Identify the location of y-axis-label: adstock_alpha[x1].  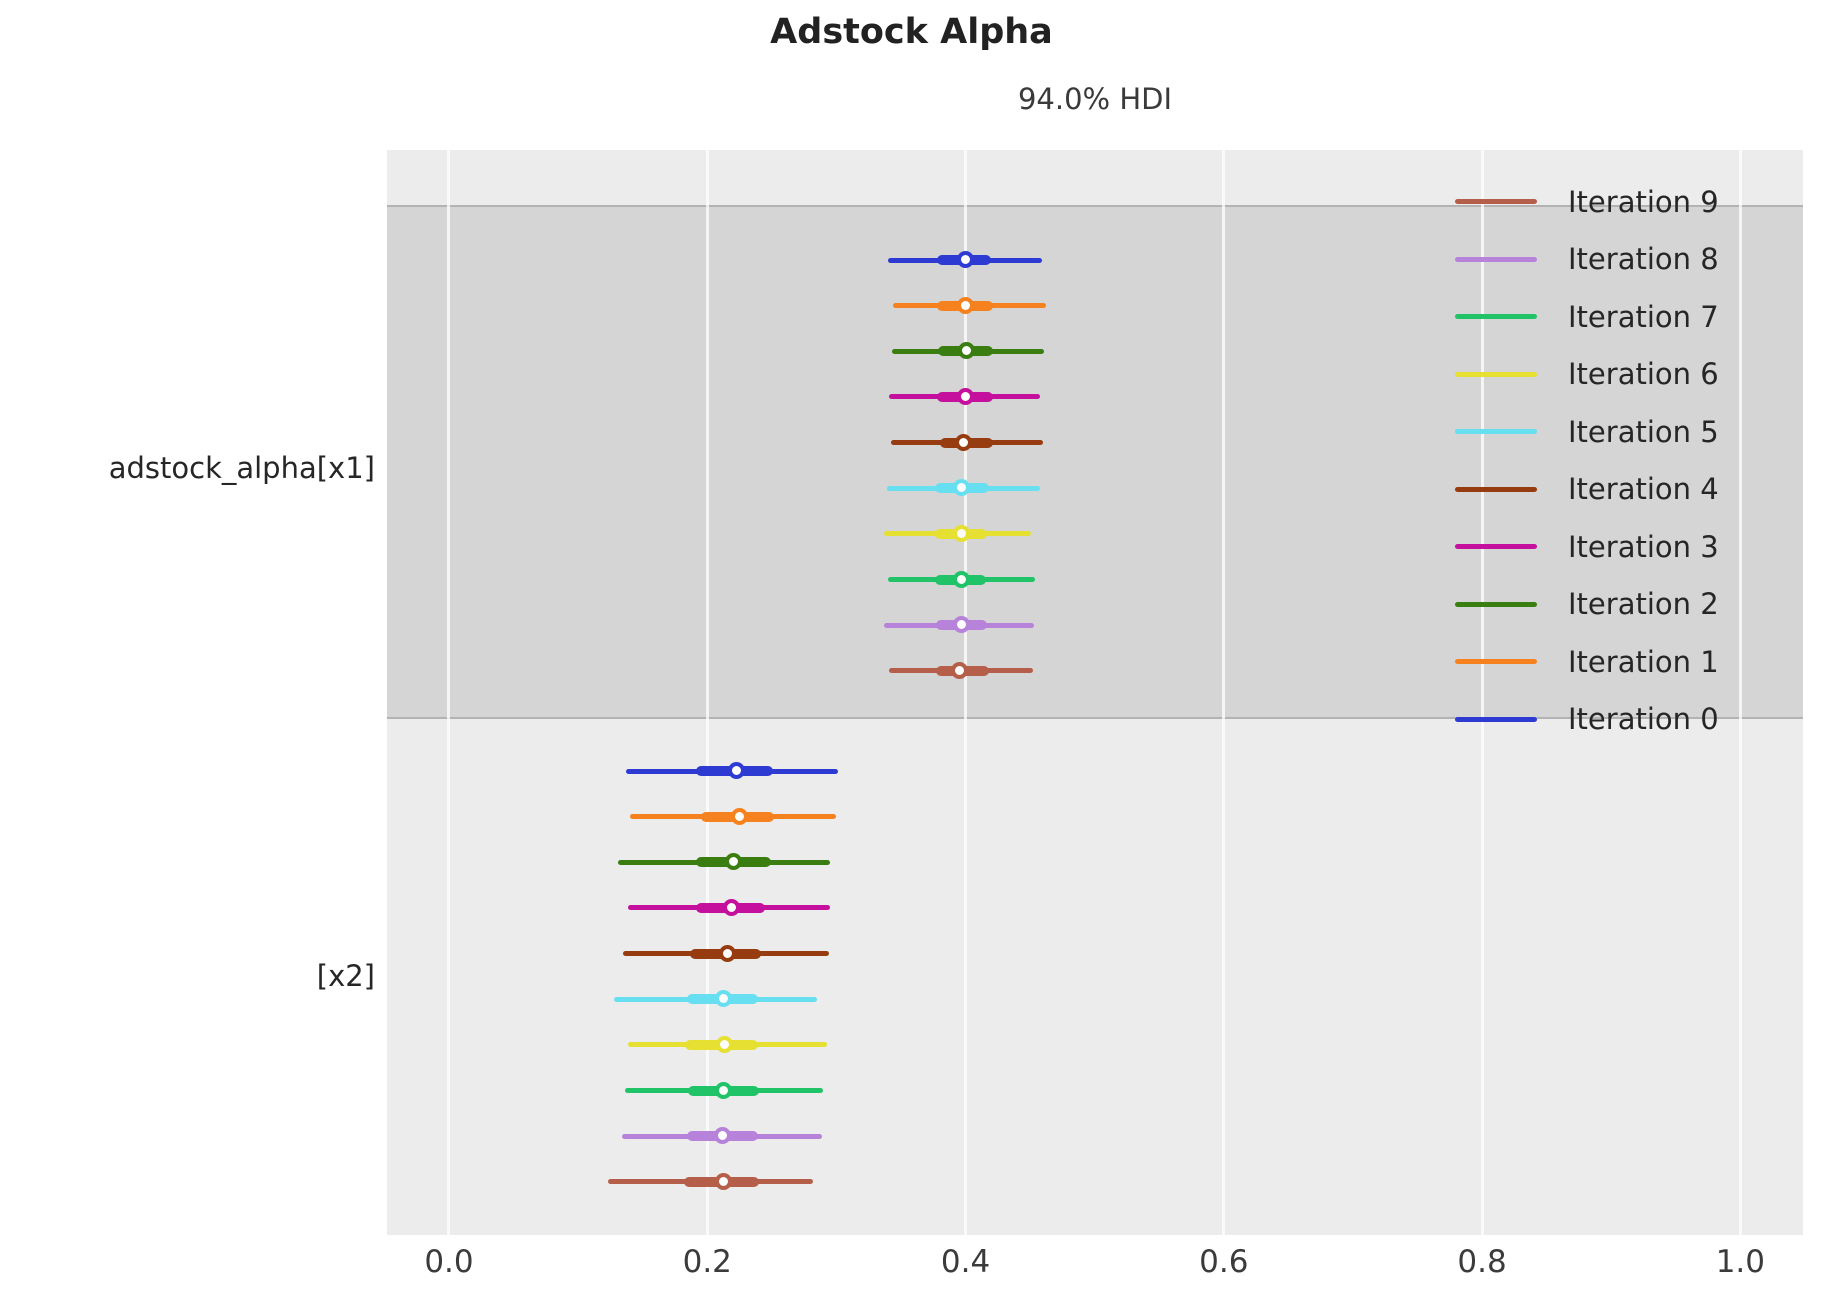
(241, 468).